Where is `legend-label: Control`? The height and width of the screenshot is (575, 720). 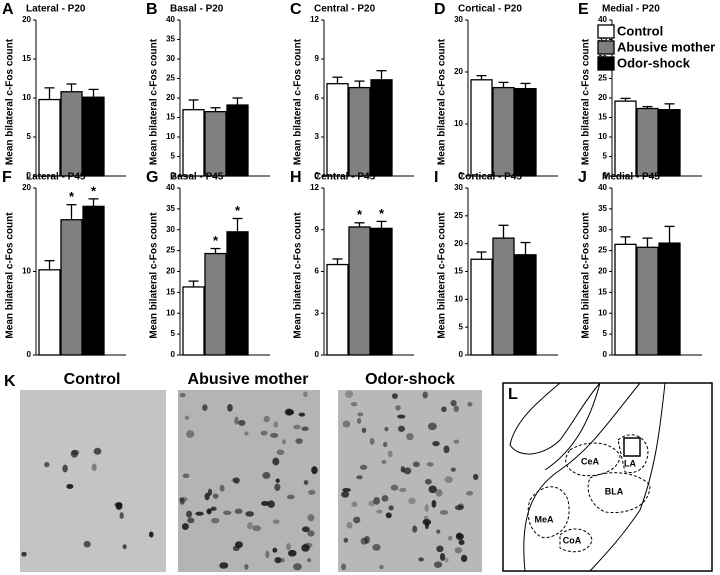 legend-label: Control is located at coordinates (640, 30).